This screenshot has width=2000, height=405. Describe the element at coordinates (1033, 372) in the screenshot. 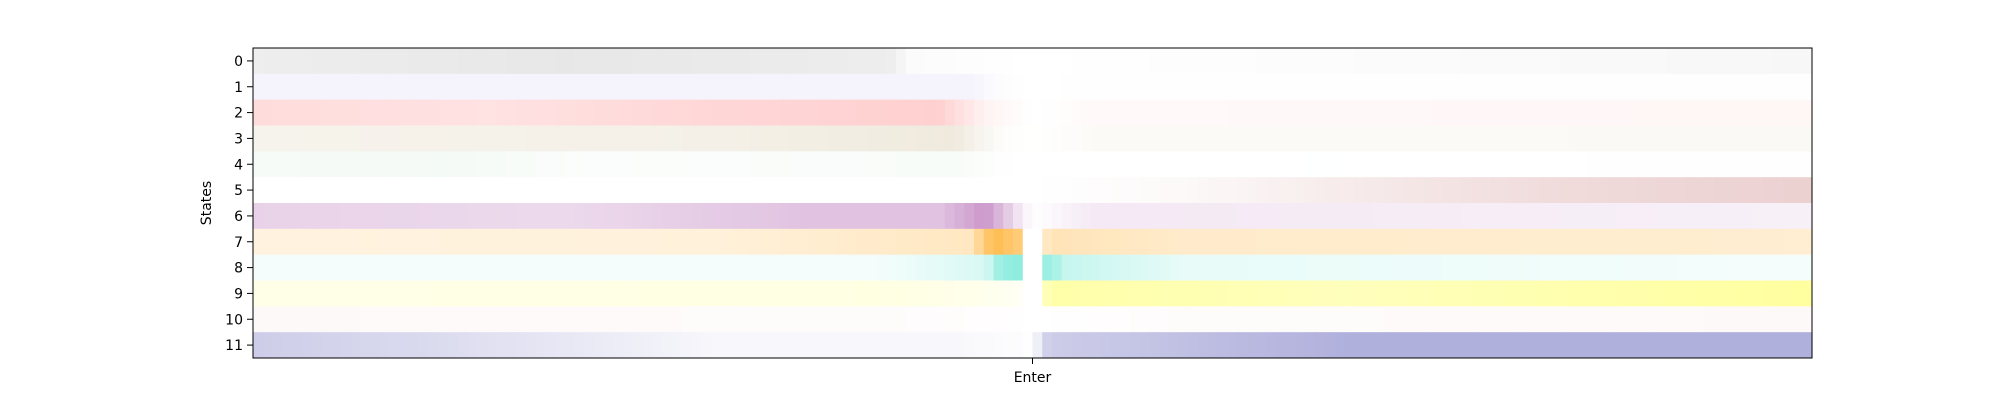

I see `x-axis: Enter` at that location.